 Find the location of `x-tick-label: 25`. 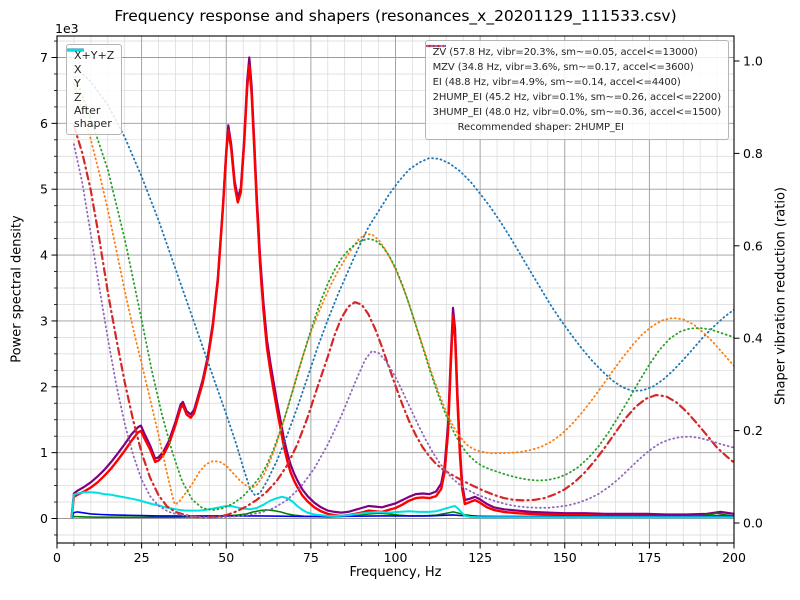

x-tick-label: 25 is located at coordinates (142, 557).